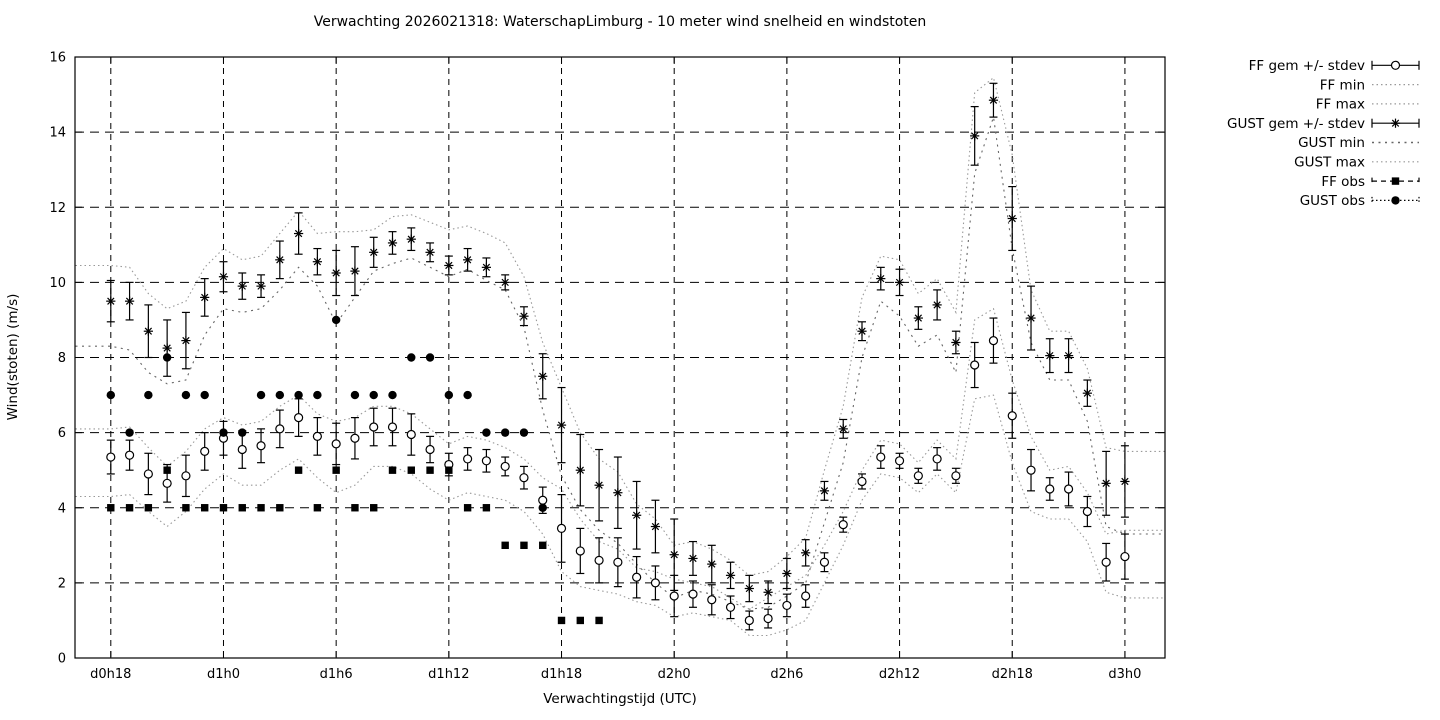 The image size is (1440, 720). What do you see at coordinates (1332, 201) in the screenshot?
I see `legend-label: GUST obs` at bounding box center [1332, 201].